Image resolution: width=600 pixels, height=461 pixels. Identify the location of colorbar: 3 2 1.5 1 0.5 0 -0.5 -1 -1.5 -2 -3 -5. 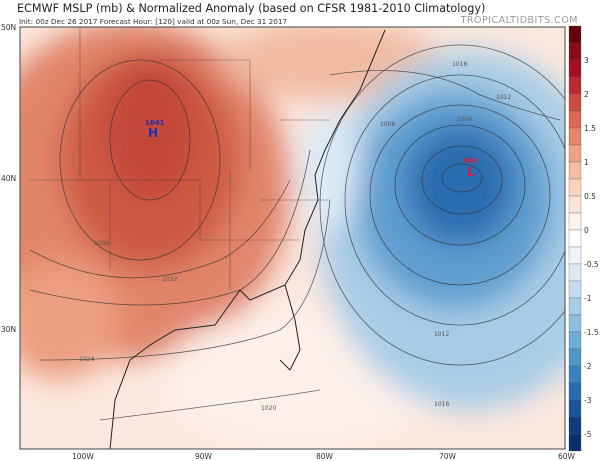
(583, 238).